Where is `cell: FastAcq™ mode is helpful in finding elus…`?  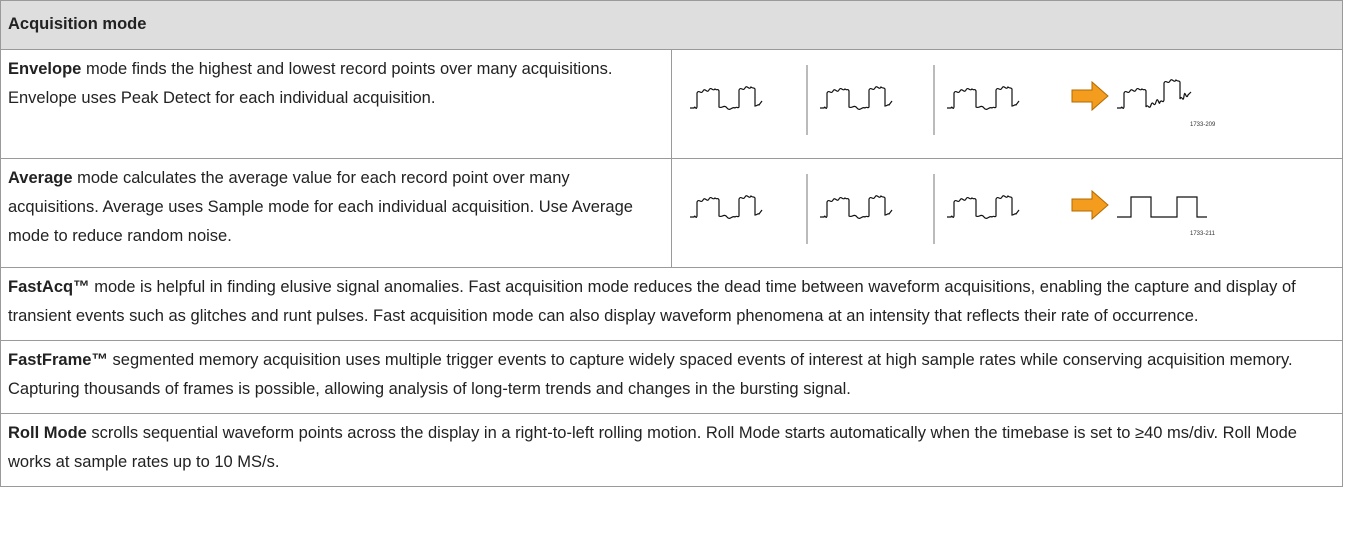 cell: FastAcq™ mode is helpful in finding elus… is located at coordinates (671, 304).